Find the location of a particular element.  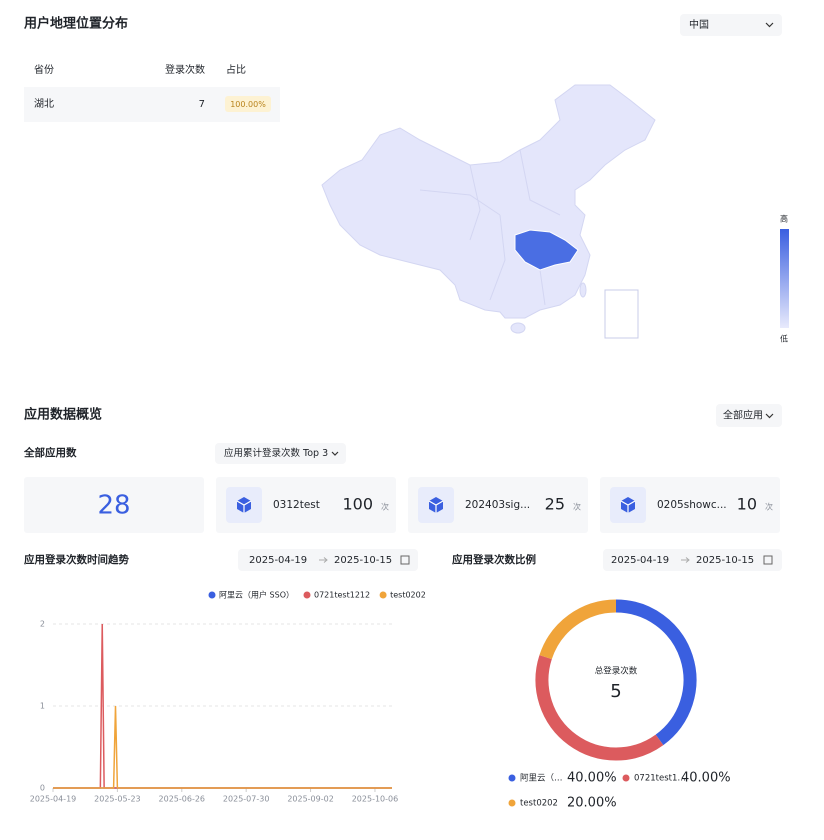

region-select-text: 中国 is located at coordinates (699, 24).